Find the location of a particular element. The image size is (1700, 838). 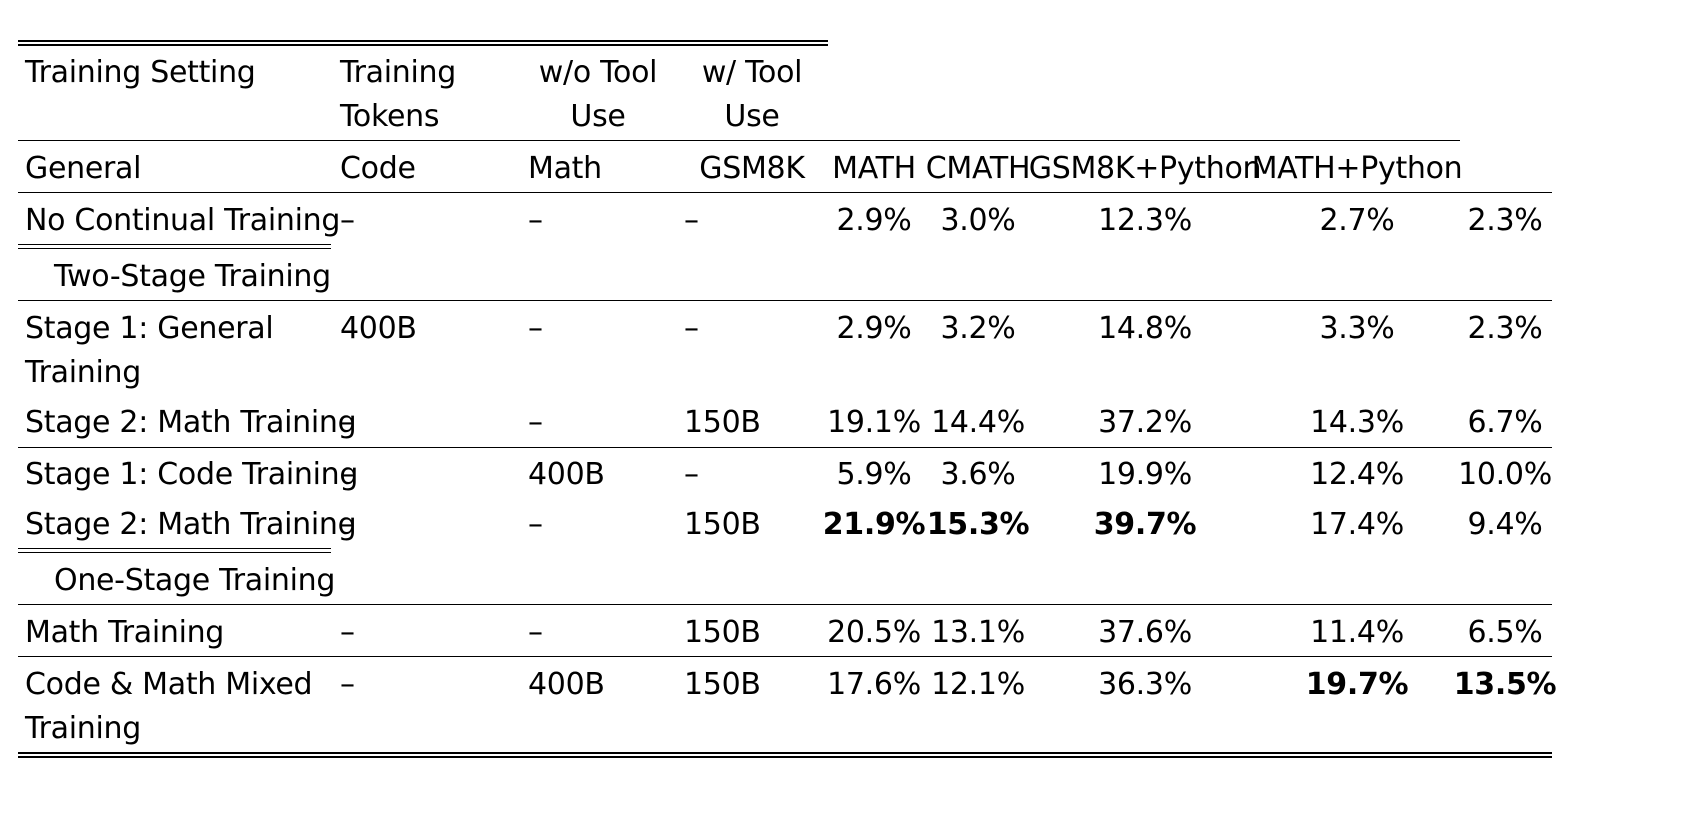

cell-cmath: 12.3% is located at coordinates (1145, 220).